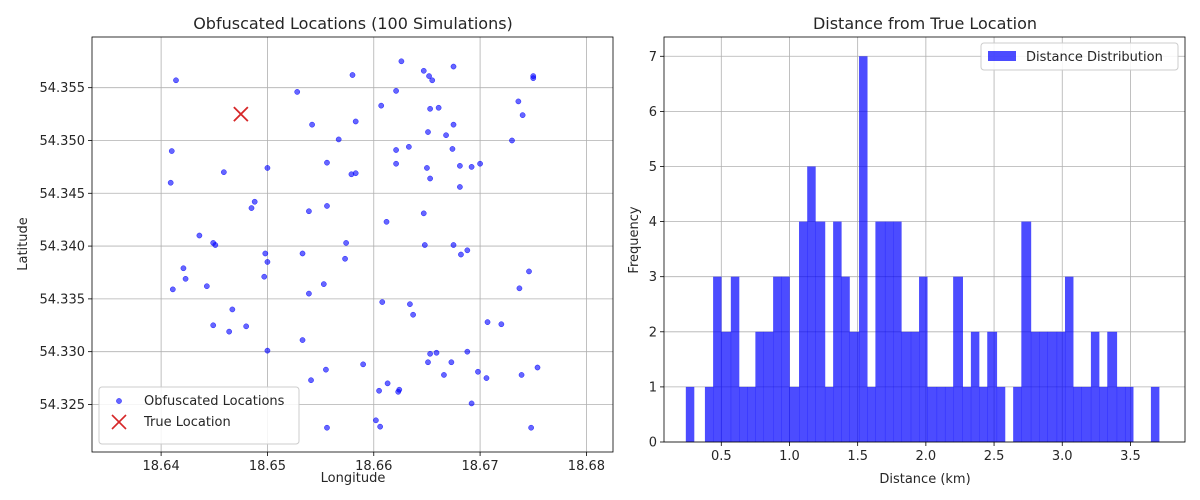  I want to click on scatter-x-ticks: 18.64 18.65 18.66 18.67 18.68, so click(374, 463).